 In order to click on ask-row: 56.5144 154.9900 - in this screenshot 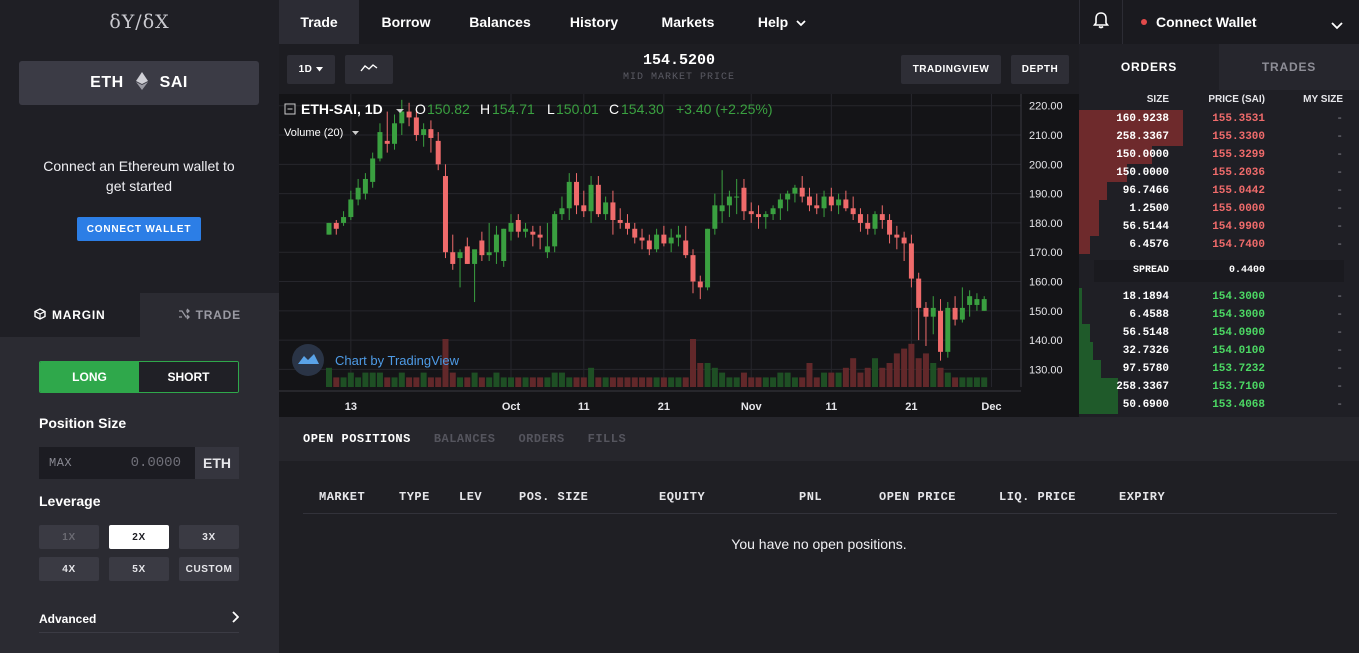, I will do `click(1219, 227)`.